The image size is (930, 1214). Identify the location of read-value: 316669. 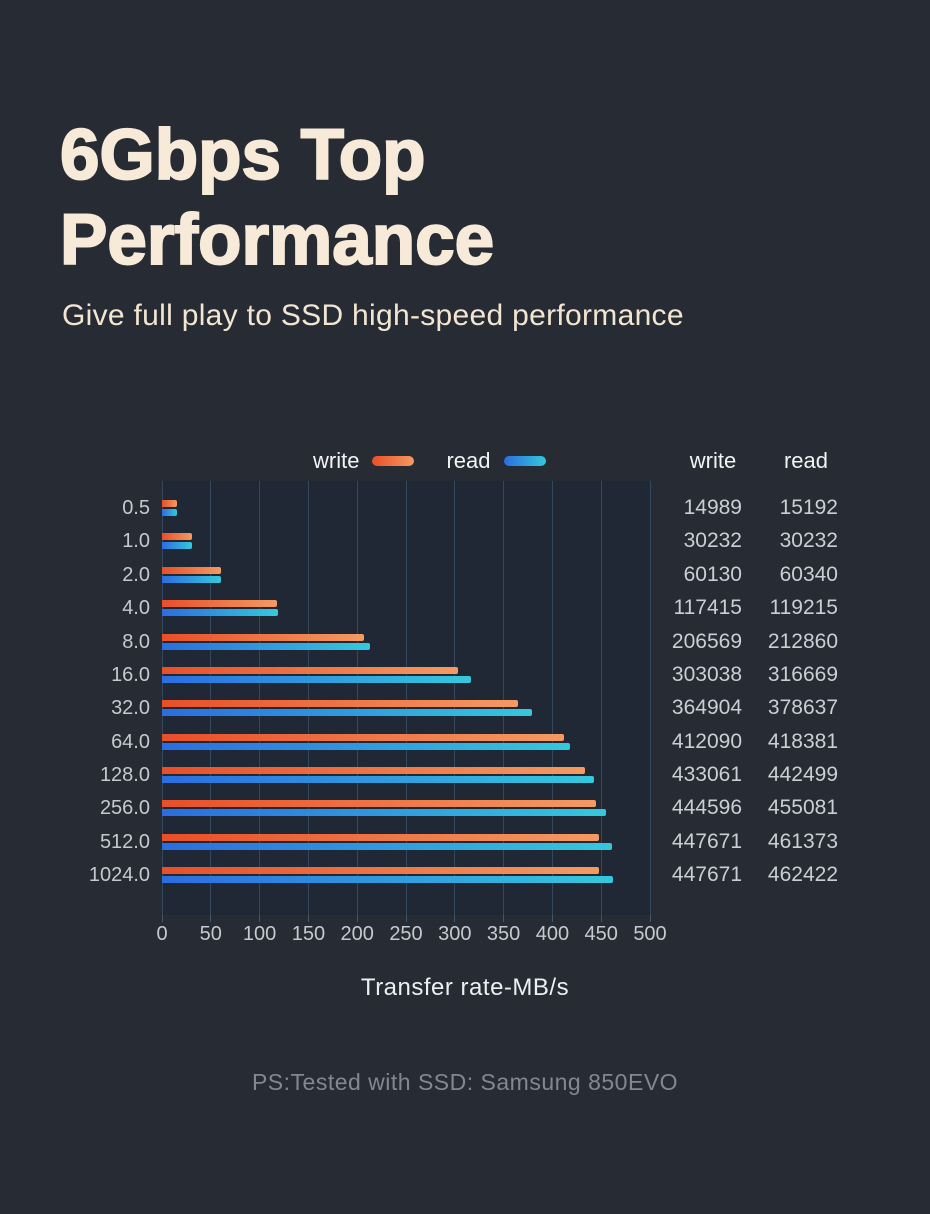
(802, 674).